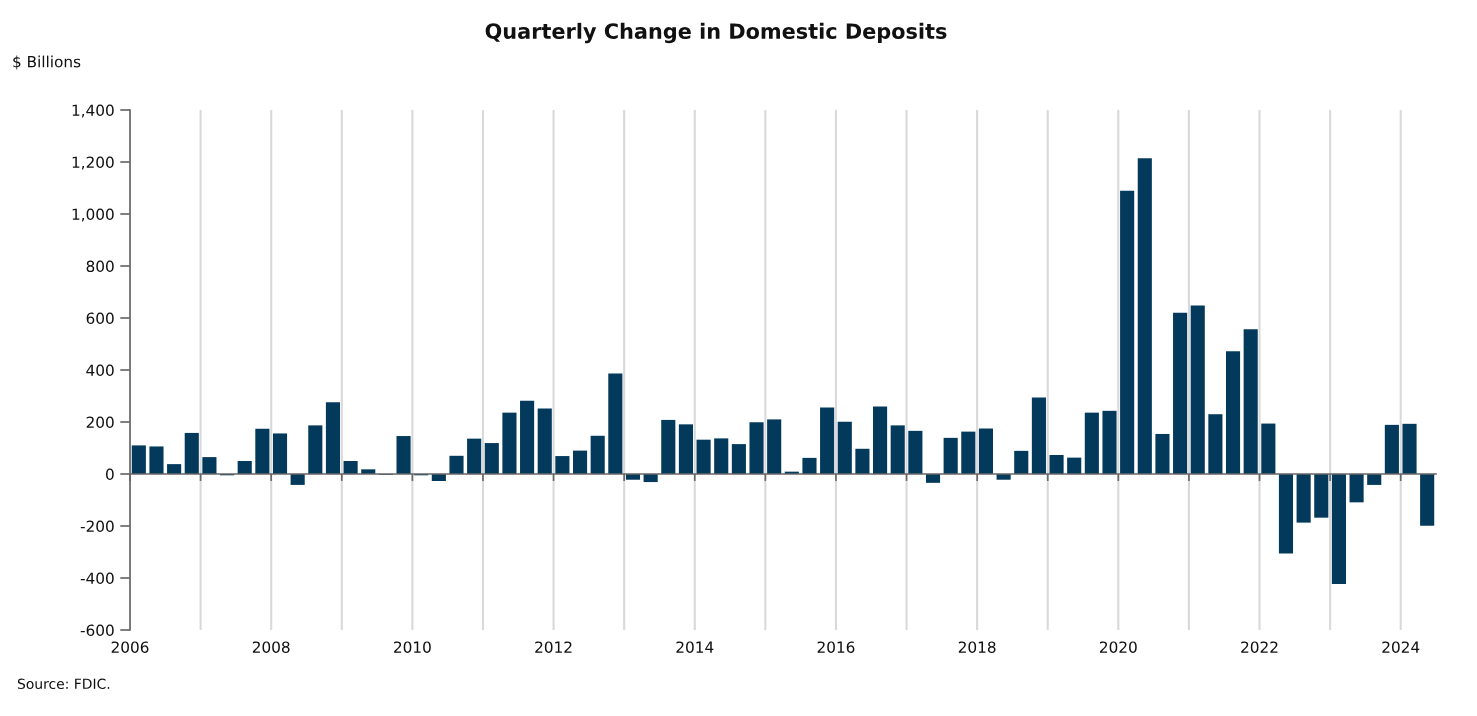 This screenshot has width=1477, height=716. What do you see at coordinates (1259, 647) in the screenshot?
I see `x-tick-label: 2022` at bounding box center [1259, 647].